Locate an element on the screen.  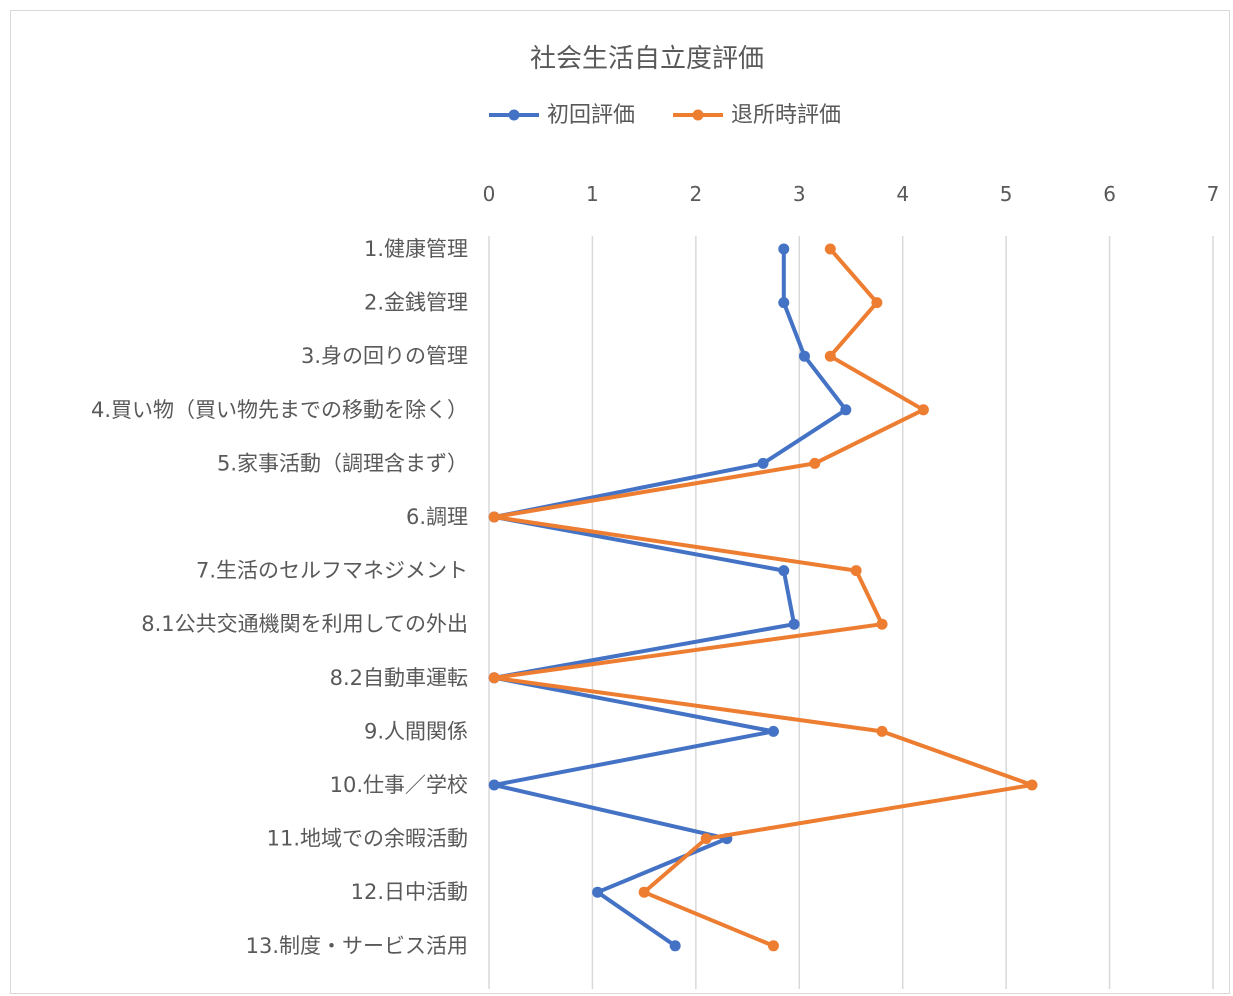
x-axis-tick-labels: 0 1 2 3 4 5 6 7 is located at coordinates (851, 194).